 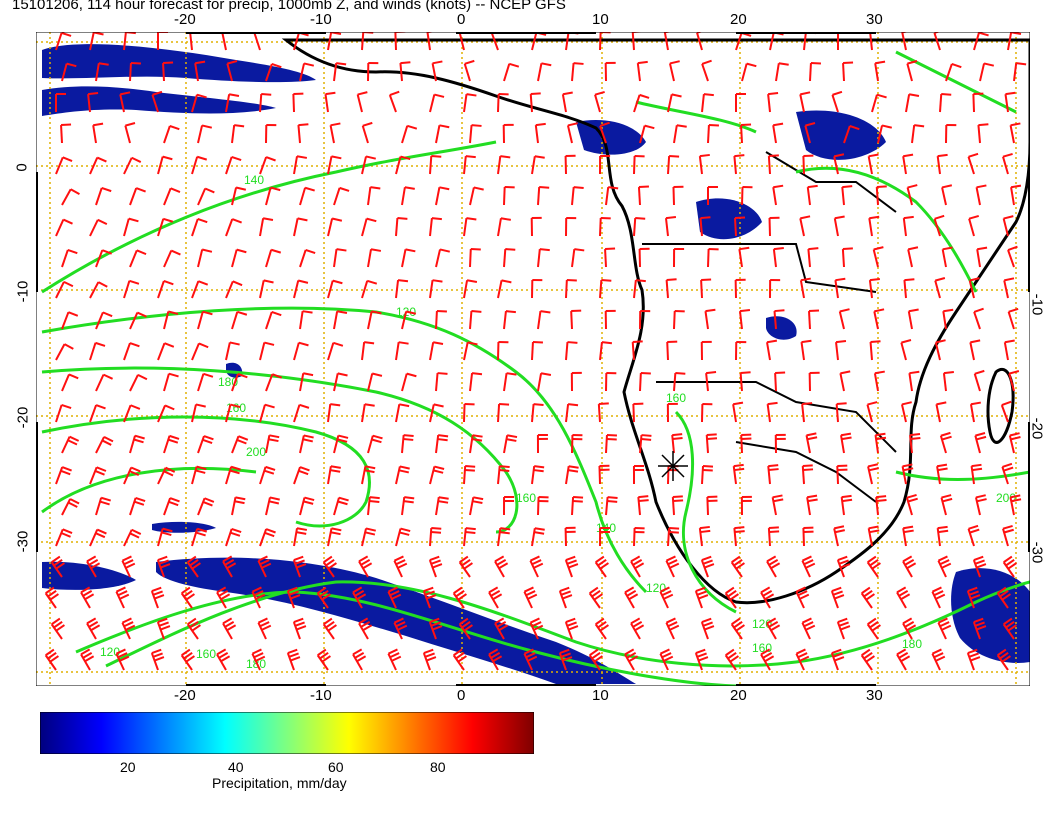 What do you see at coordinates (254, 180) in the screenshot?
I see `contour-label: 140` at bounding box center [254, 180].